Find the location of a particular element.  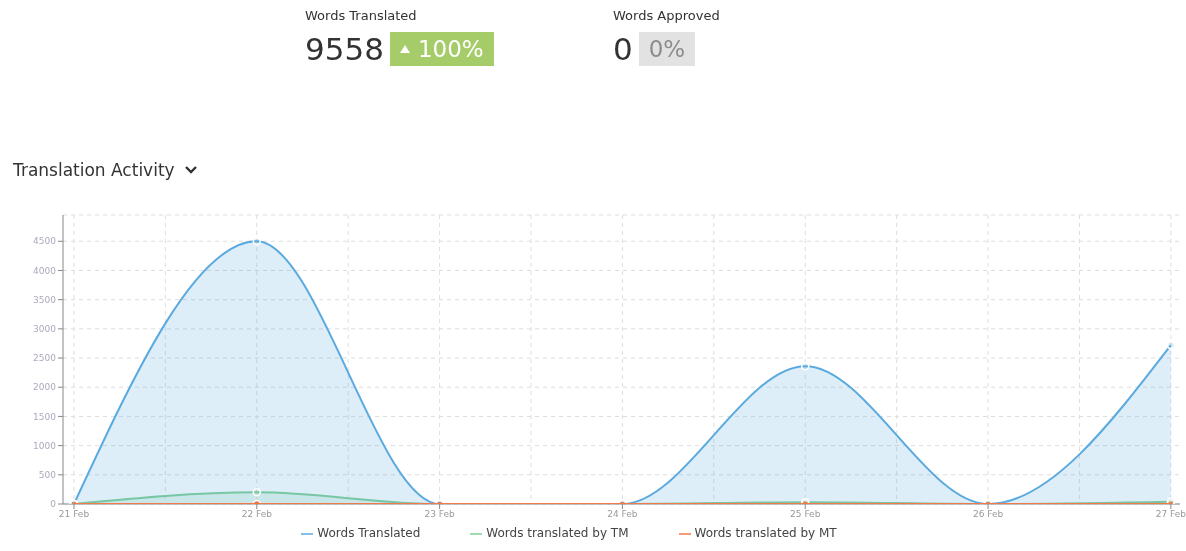

y-tick-label: 4000 is located at coordinates (45, 270).